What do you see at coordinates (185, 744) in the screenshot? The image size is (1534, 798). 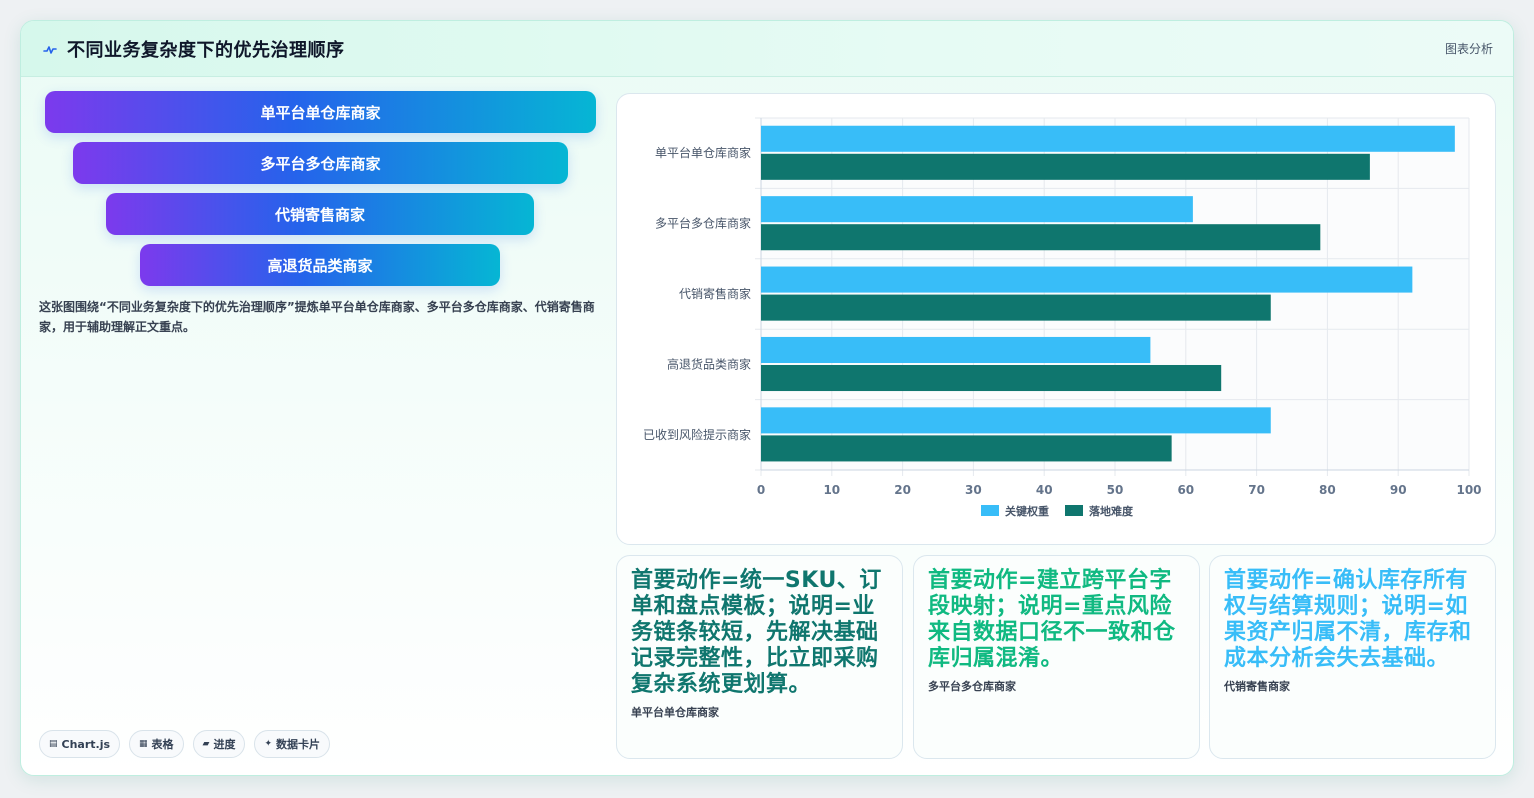 I see `tag-list: ▤ Chart.js ▦ 表格 ▰ 进度 ✦ 数据卡片` at bounding box center [185, 744].